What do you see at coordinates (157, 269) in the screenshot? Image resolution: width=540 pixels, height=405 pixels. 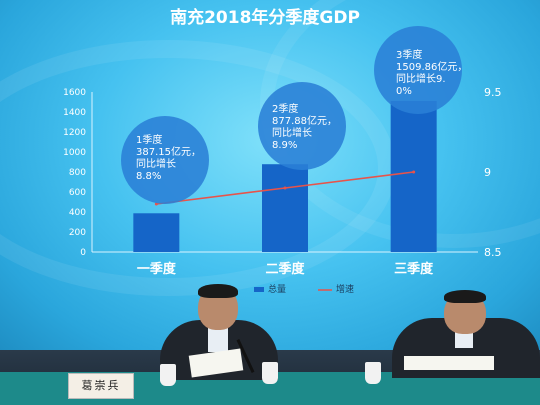 I see `category-label: 一季度` at bounding box center [157, 269].